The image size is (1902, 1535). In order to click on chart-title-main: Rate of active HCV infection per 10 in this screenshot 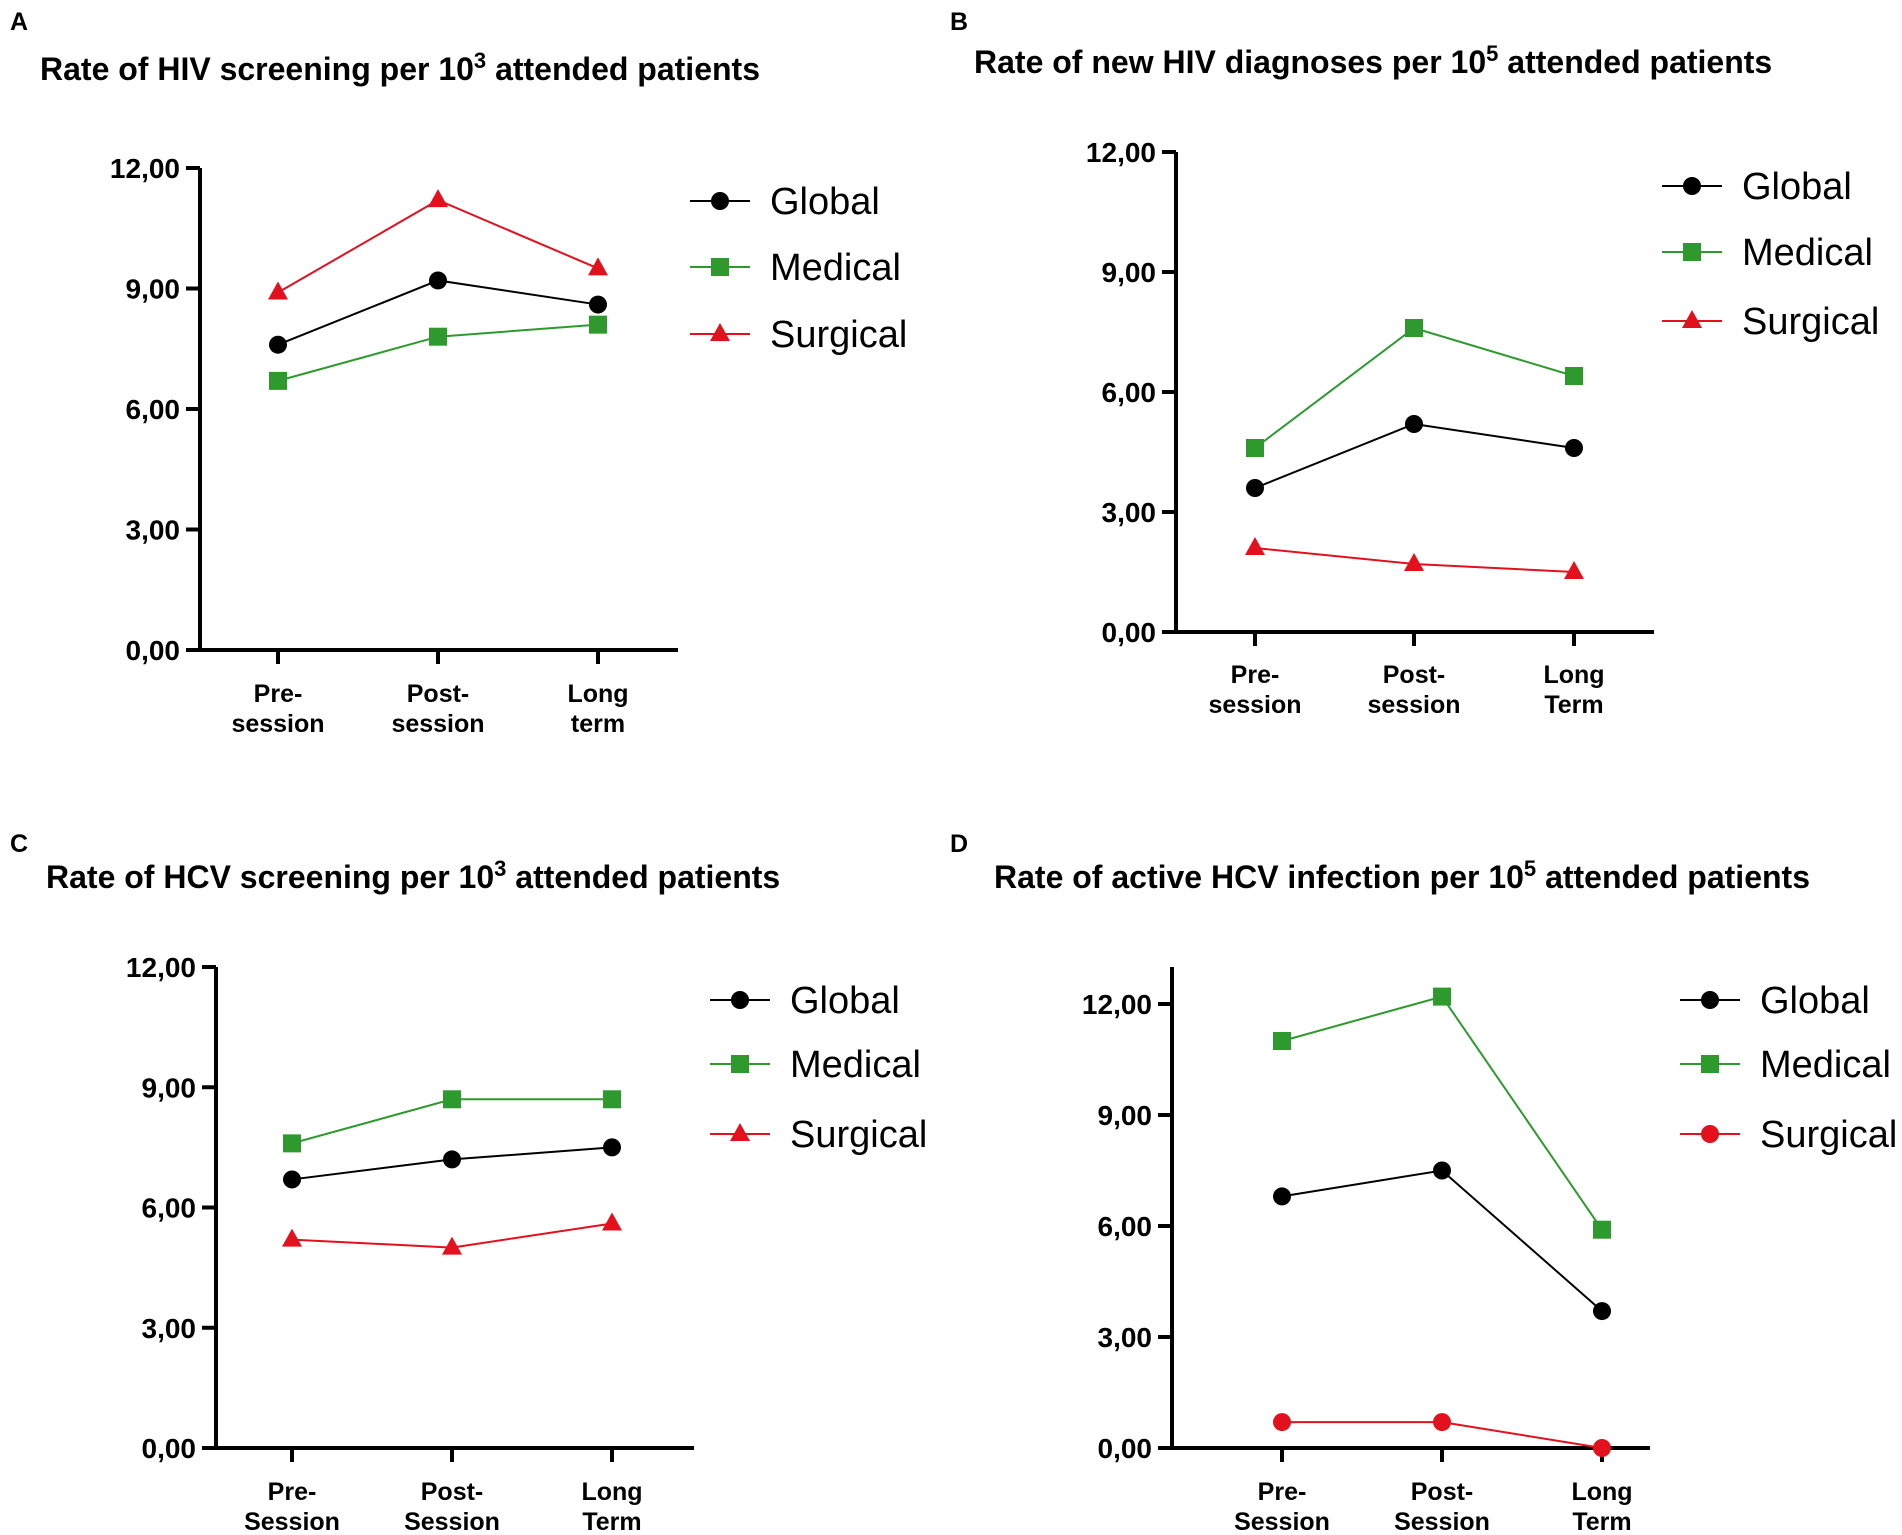, I will do `click(1259, 877)`.